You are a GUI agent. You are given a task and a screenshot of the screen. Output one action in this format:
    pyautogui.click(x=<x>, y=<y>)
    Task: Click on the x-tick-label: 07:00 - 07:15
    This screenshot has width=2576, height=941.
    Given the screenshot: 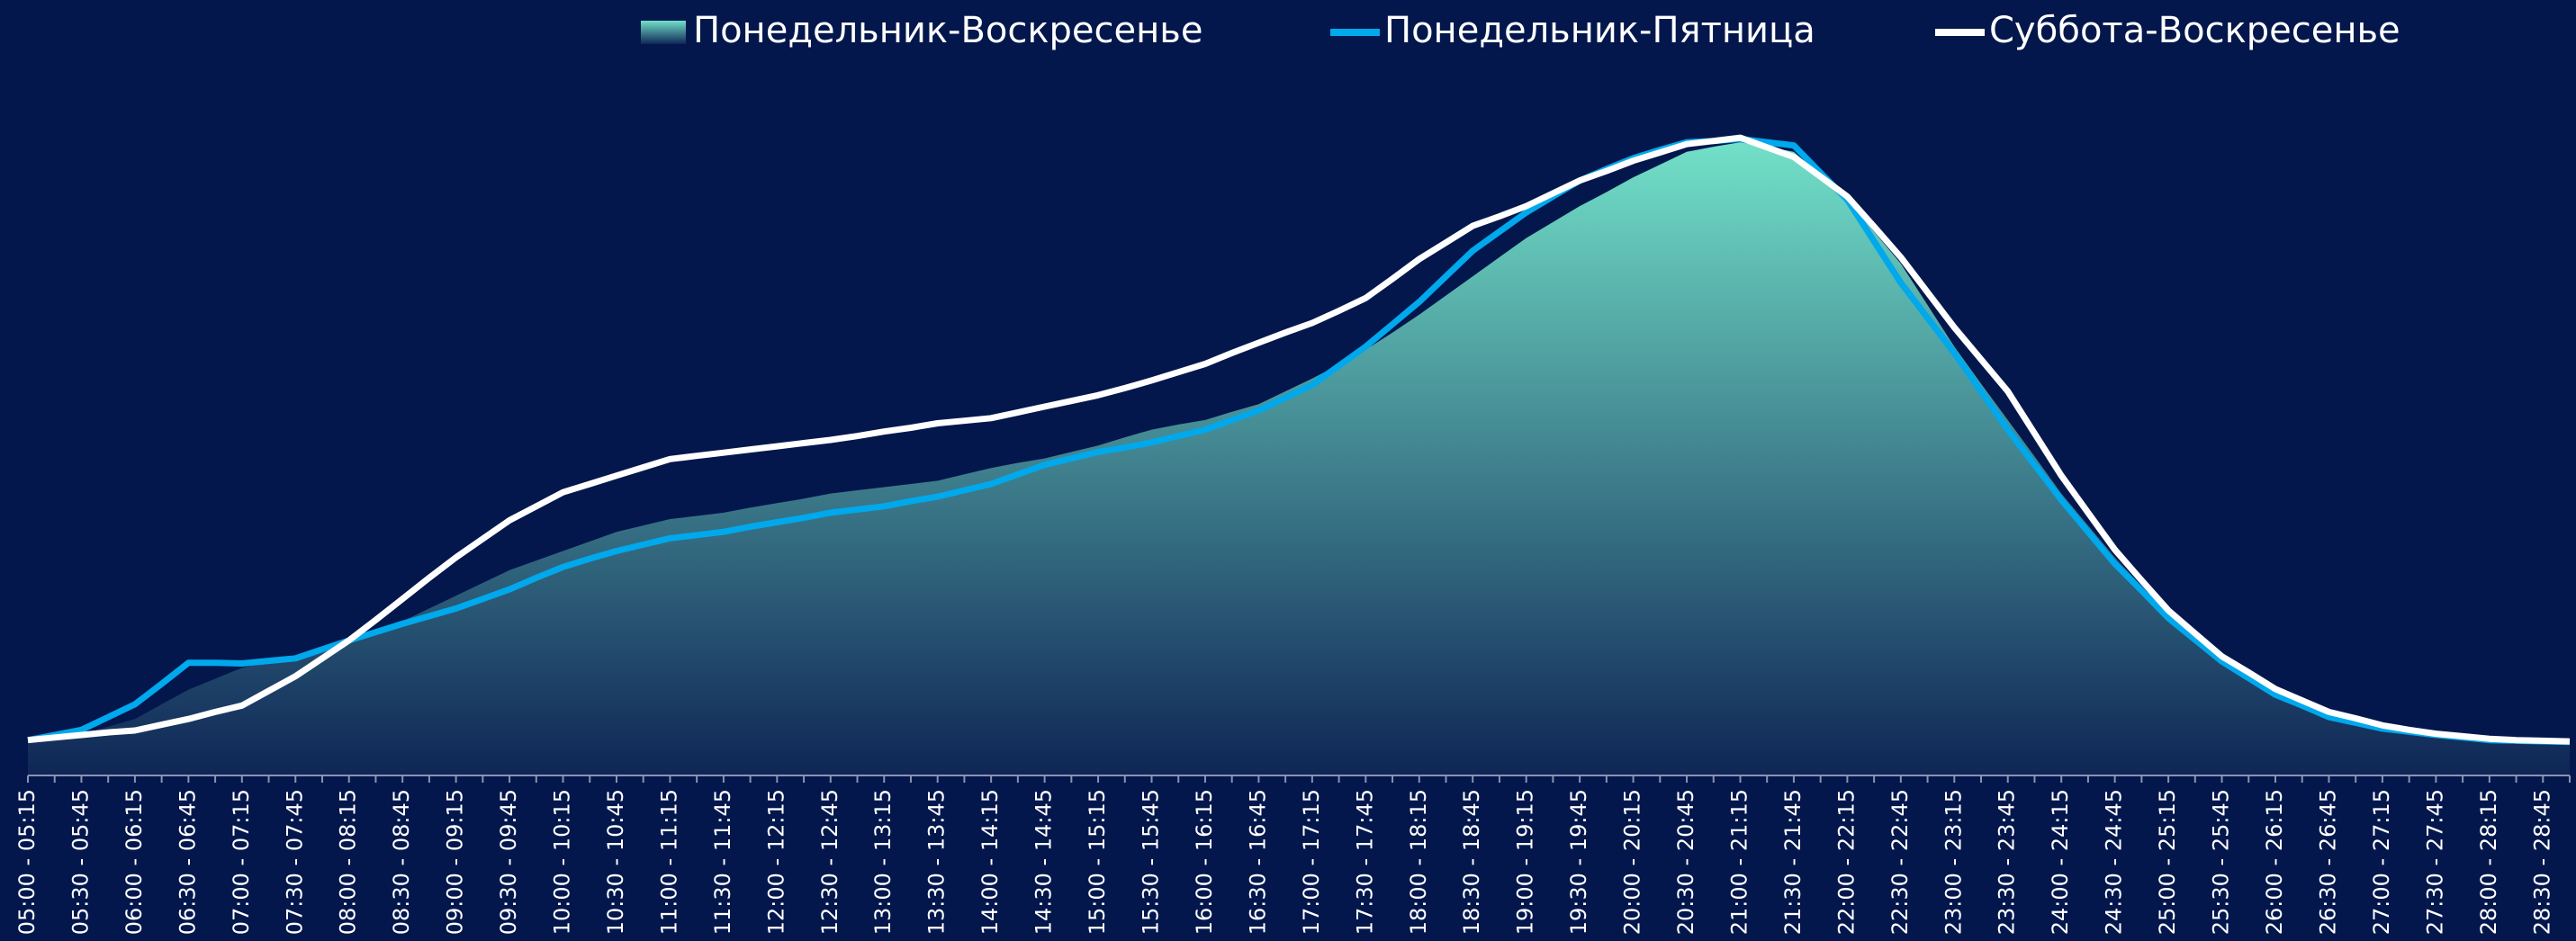 What is the action you would take?
    pyautogui.click(x=241, y=862)
    